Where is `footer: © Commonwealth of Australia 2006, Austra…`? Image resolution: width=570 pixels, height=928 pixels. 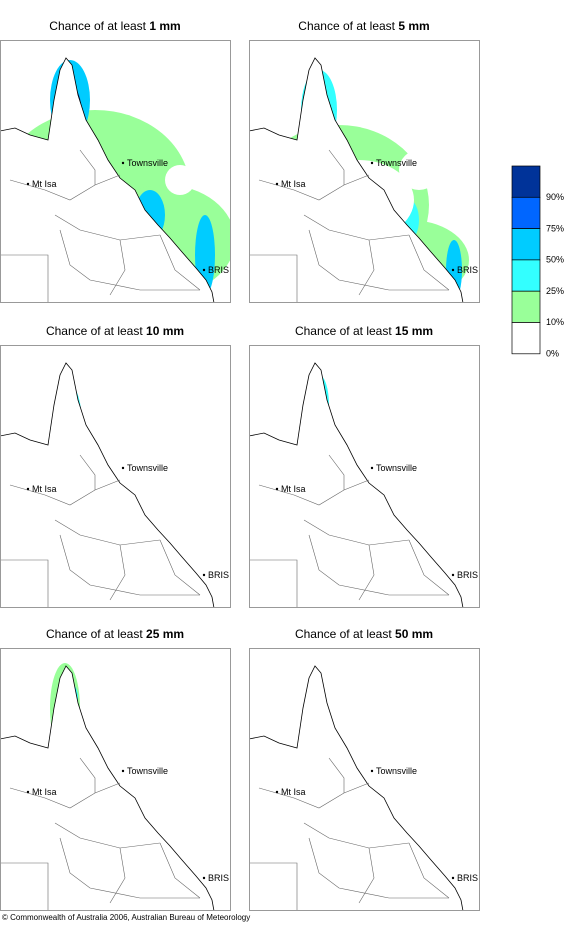
footer: © Commonwealth of Australia 2006, Austra… is located at coordinates (126, 917).